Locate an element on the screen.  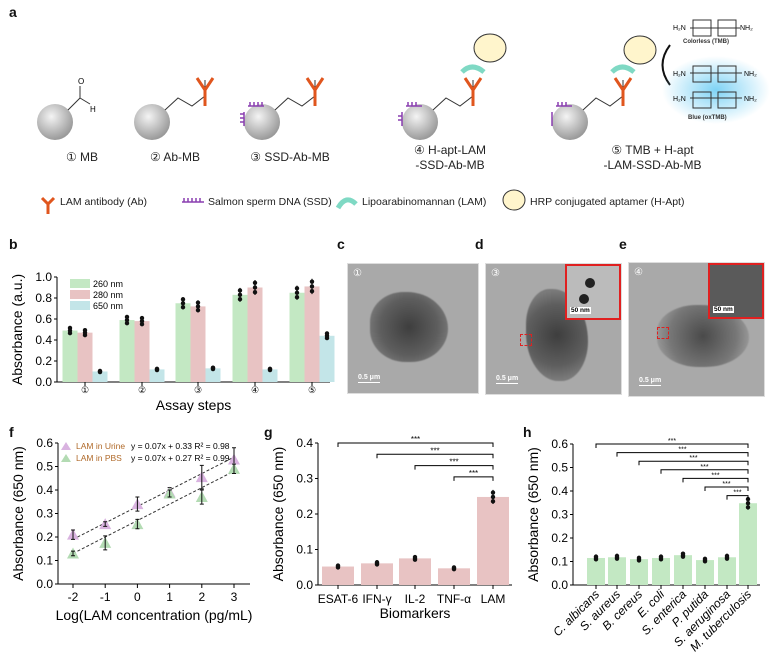
x-tick-label: ① is located at coordinates (85, 390).